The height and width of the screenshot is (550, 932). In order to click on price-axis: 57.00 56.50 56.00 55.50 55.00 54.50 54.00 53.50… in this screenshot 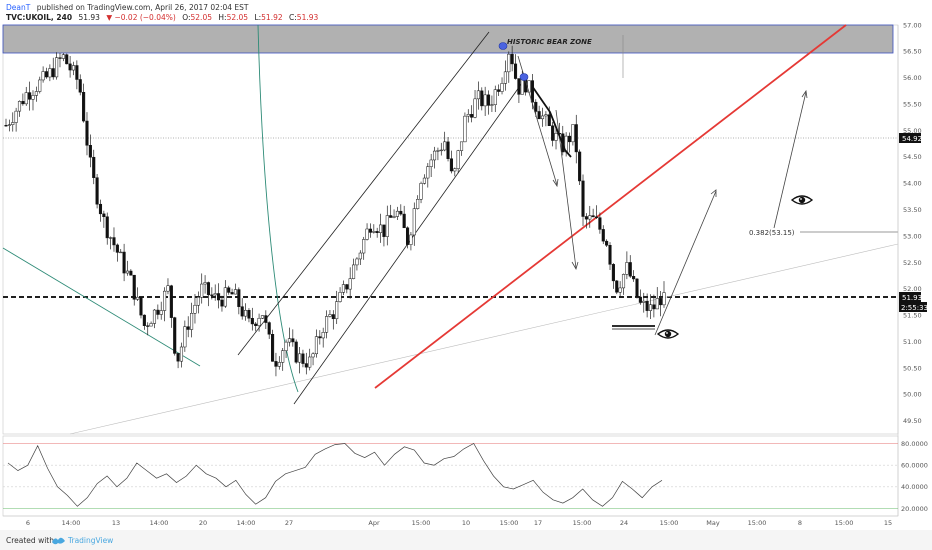, I will do `click(912, 268)`.